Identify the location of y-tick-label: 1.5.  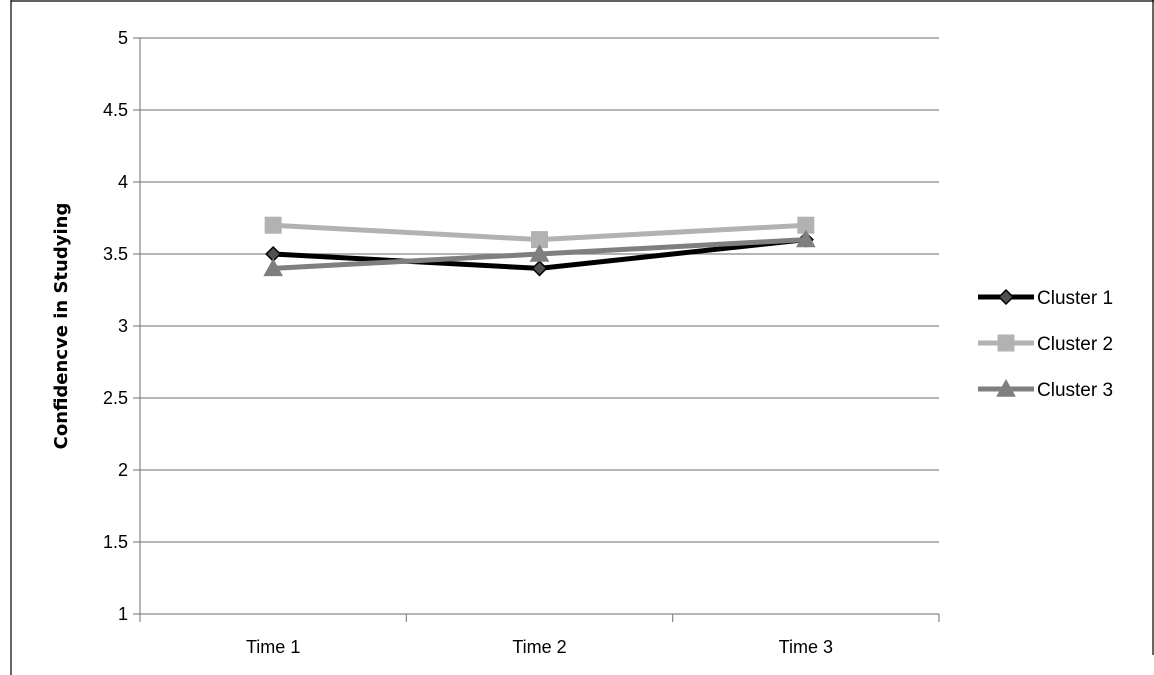
(115, 542).